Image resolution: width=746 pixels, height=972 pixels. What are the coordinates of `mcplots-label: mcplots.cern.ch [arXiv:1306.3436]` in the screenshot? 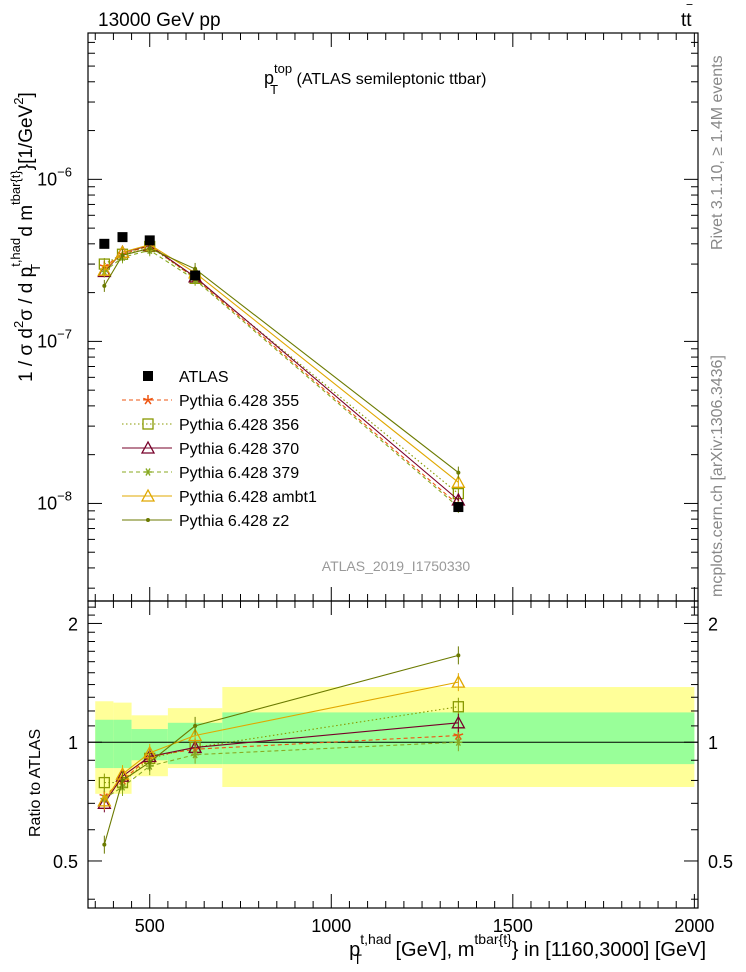 It's located at (717, 476).